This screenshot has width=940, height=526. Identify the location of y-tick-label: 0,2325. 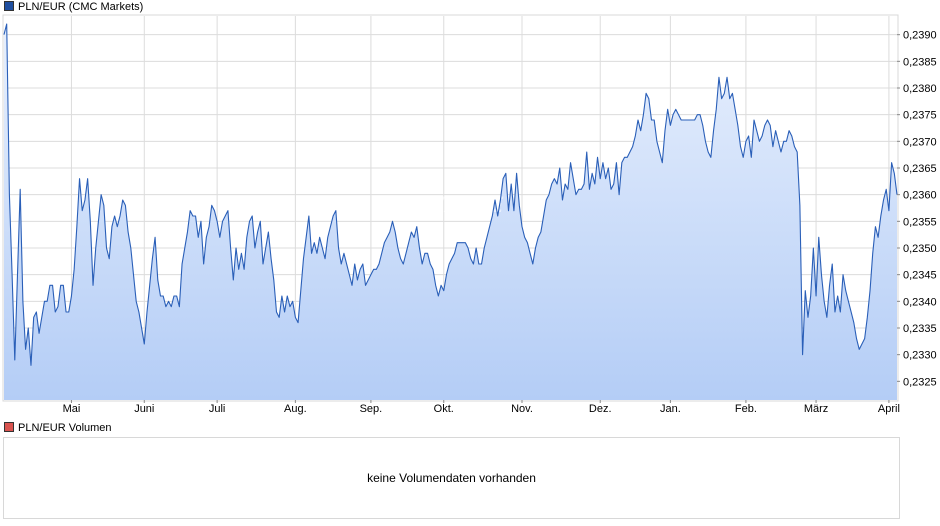
(920, 382).